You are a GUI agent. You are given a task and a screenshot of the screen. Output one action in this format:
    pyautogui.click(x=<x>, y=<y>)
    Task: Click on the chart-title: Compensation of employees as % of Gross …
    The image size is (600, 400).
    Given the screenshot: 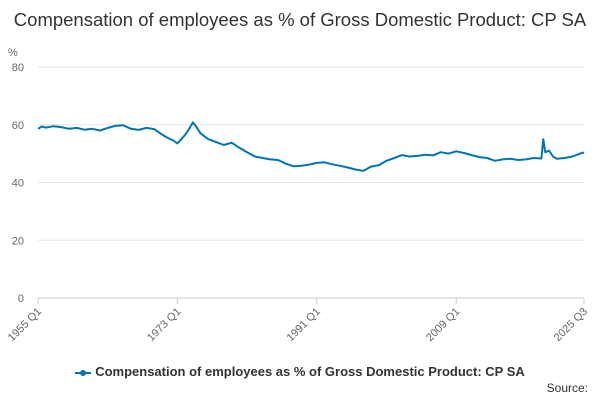 What is the action you would take?
    pyautogui.click(x=300, y=19)
    